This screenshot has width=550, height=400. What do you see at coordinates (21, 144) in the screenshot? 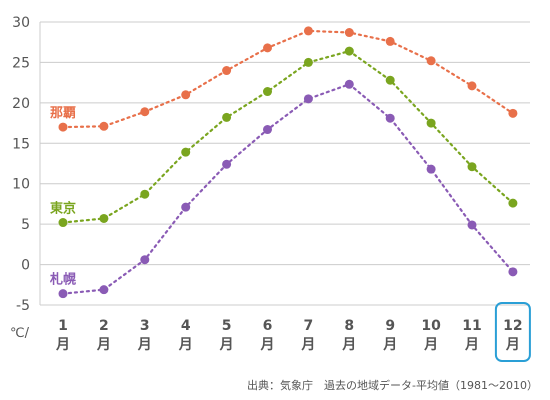
I see `y-tick-label: 15` at bounding box center [21, 144].